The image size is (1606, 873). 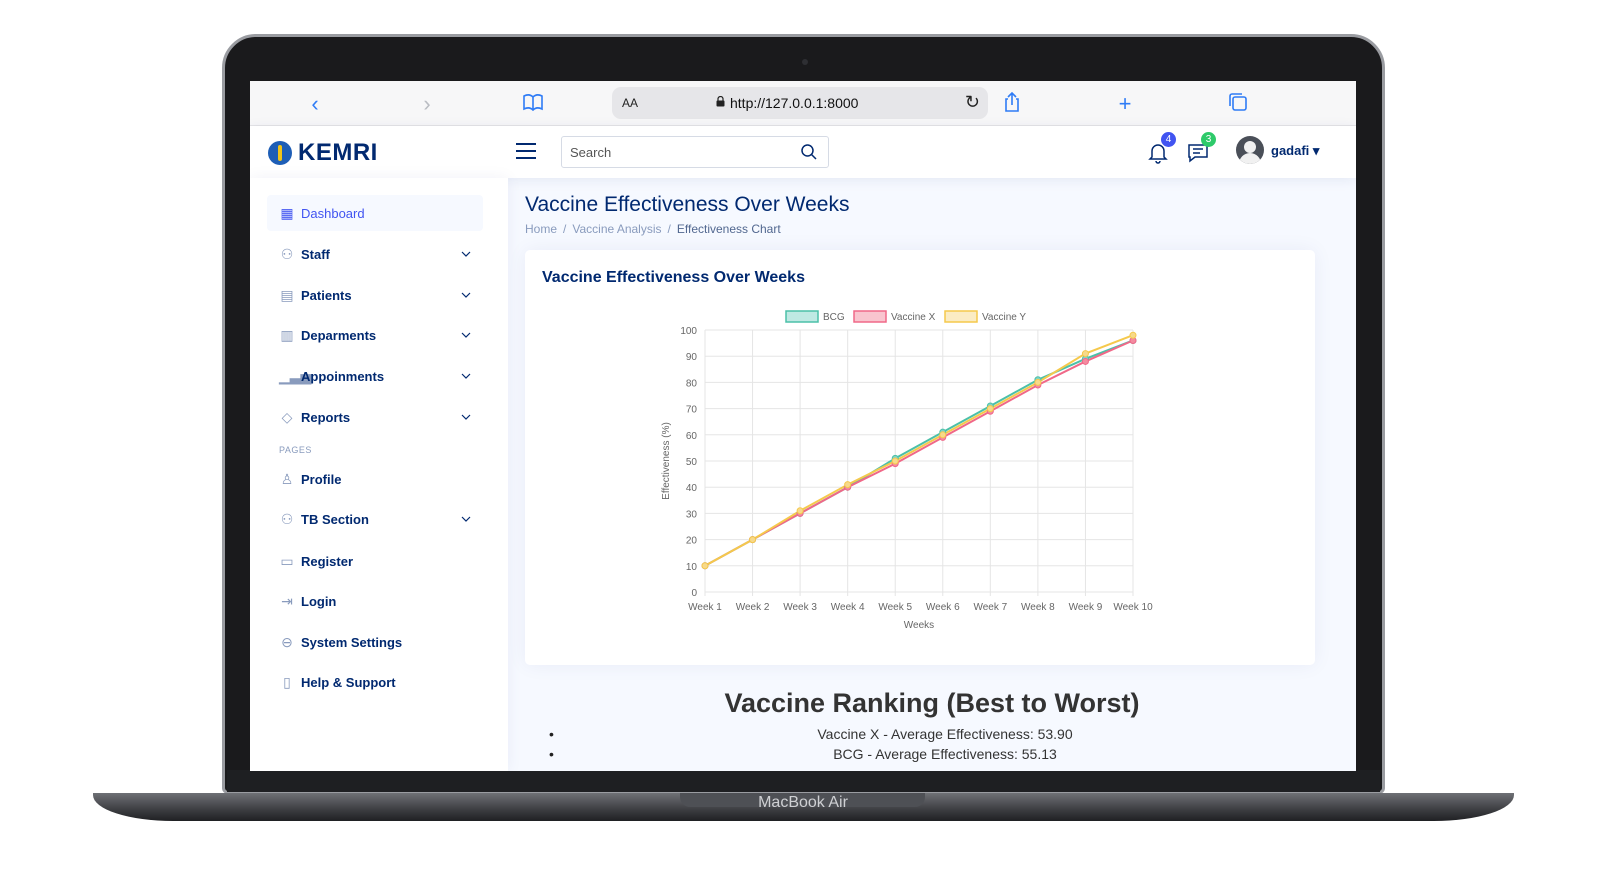 I want to click on sidebar-item-label: Register, so click(x=327, y=561).